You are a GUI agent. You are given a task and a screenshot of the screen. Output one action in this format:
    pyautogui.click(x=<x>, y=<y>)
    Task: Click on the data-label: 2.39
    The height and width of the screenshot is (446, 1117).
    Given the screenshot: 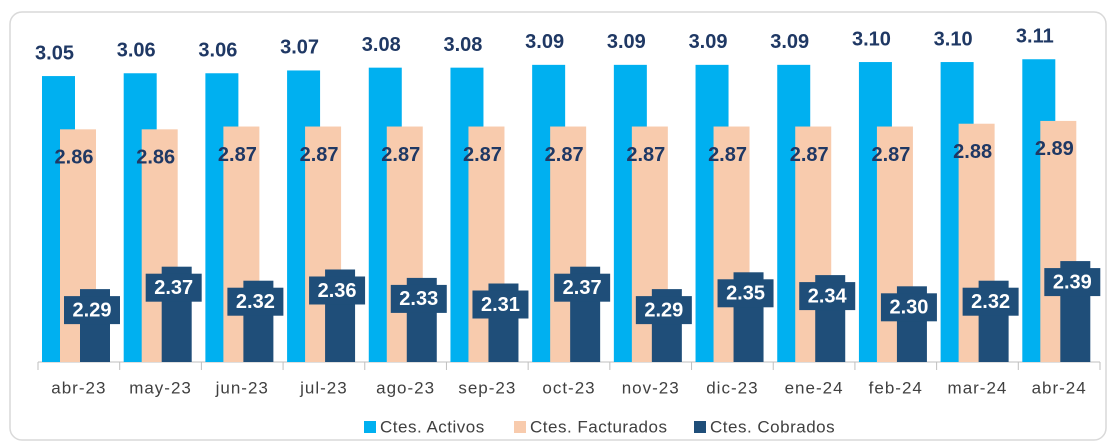 What is the action you would take?
    pyautogui.click(x=1072, y=282)
    